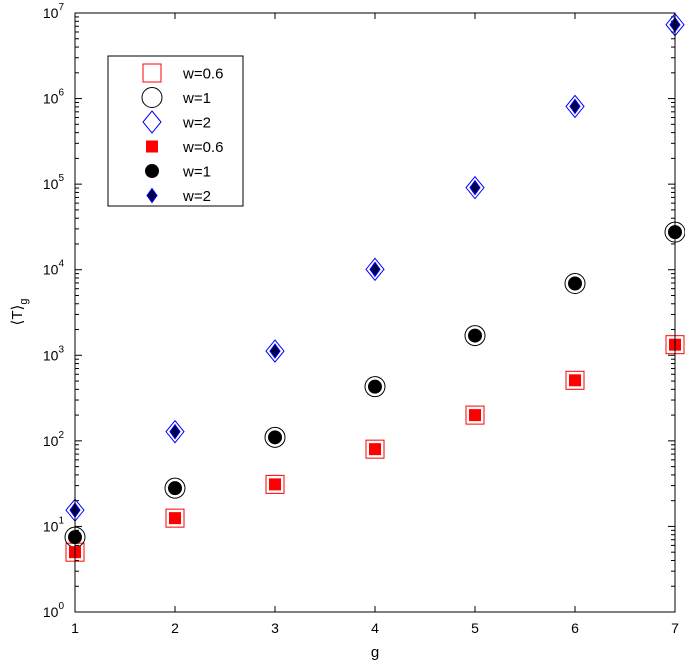  What do you see at coordinates (575, 628) in the screenshot?
I see `x-tick-label: 6` at bounding box center [575, 628].